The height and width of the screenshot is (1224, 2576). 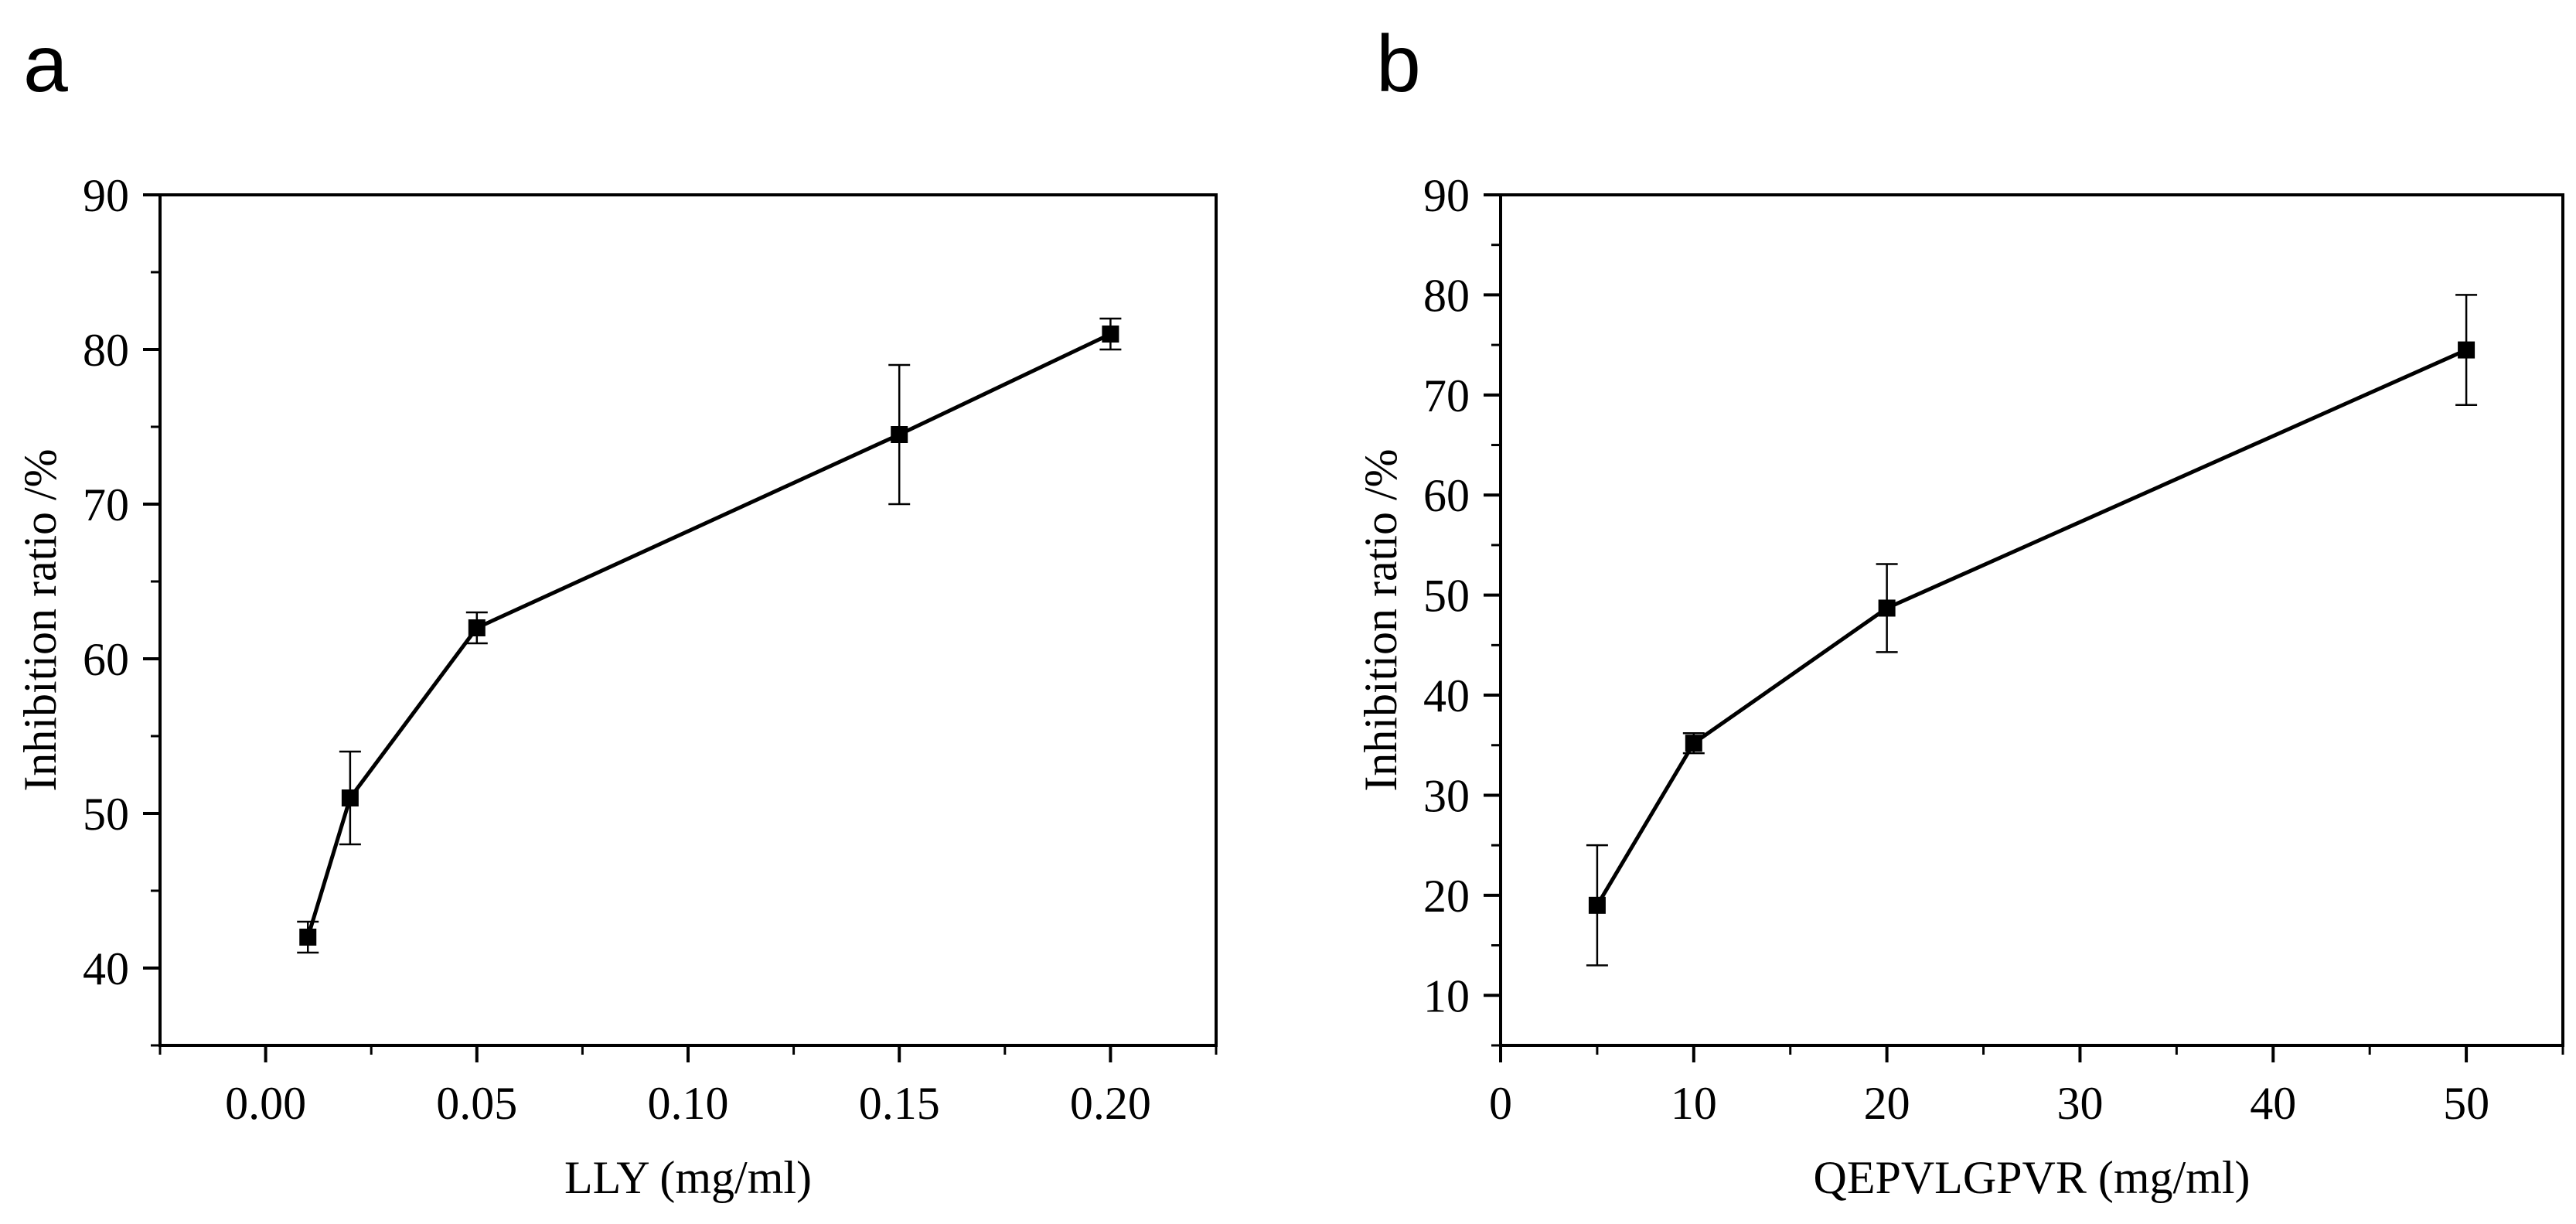 What do you see at coordinates (1500, 1103) in the screenshot?
I see `x-tick-label: 0` at bounding box center [1500, 1103].